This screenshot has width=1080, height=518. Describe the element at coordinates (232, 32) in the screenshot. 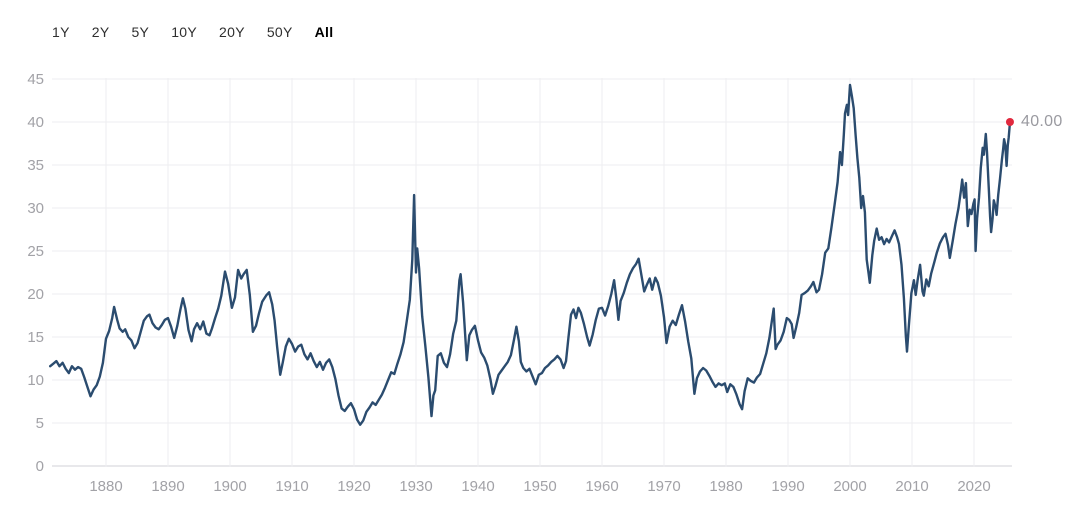

I see `range-button-20y: 20Y` at that location.